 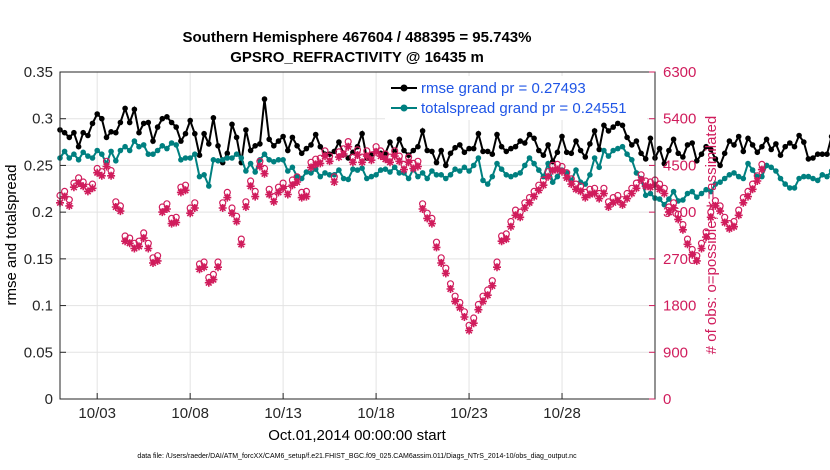 What do you see at coordinates (97, 413) in the screenshot?
I see `x-tick-label: 10/03` at bounding box center [97, 413].